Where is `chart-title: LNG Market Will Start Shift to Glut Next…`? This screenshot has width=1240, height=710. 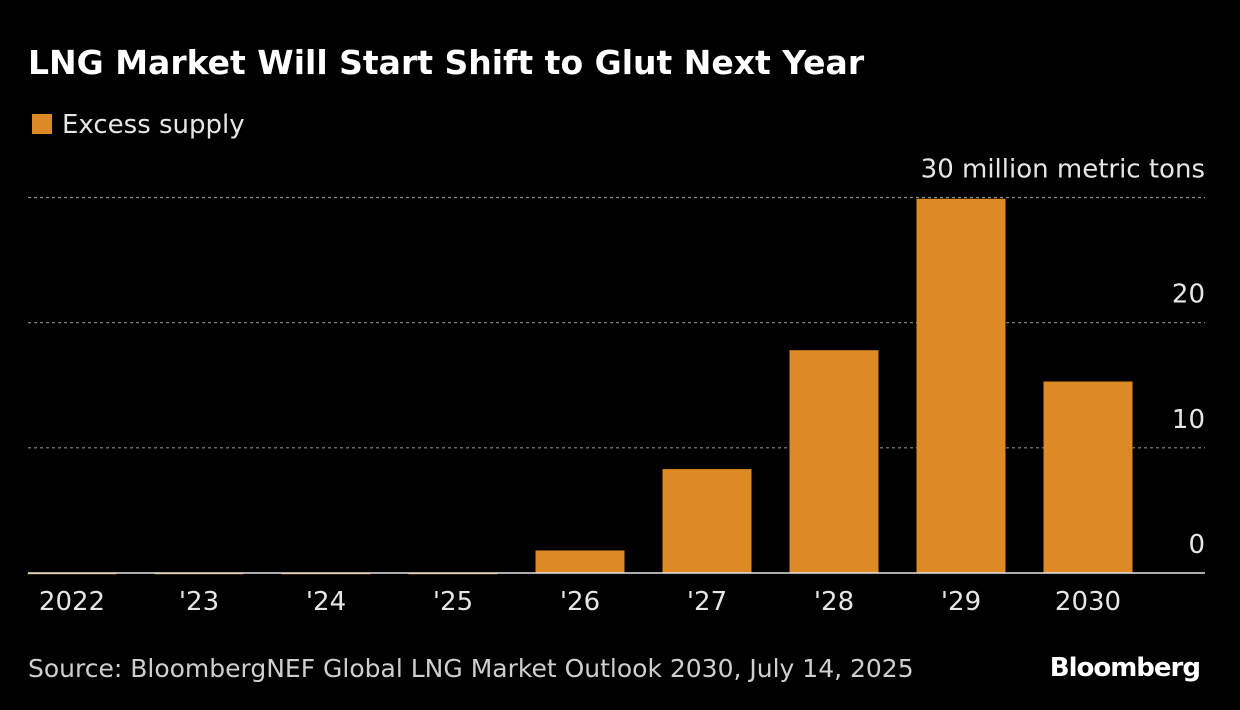
chart-title: LNG Market Will Start Shift to Glut Next… is located at coordinates (446, 62).